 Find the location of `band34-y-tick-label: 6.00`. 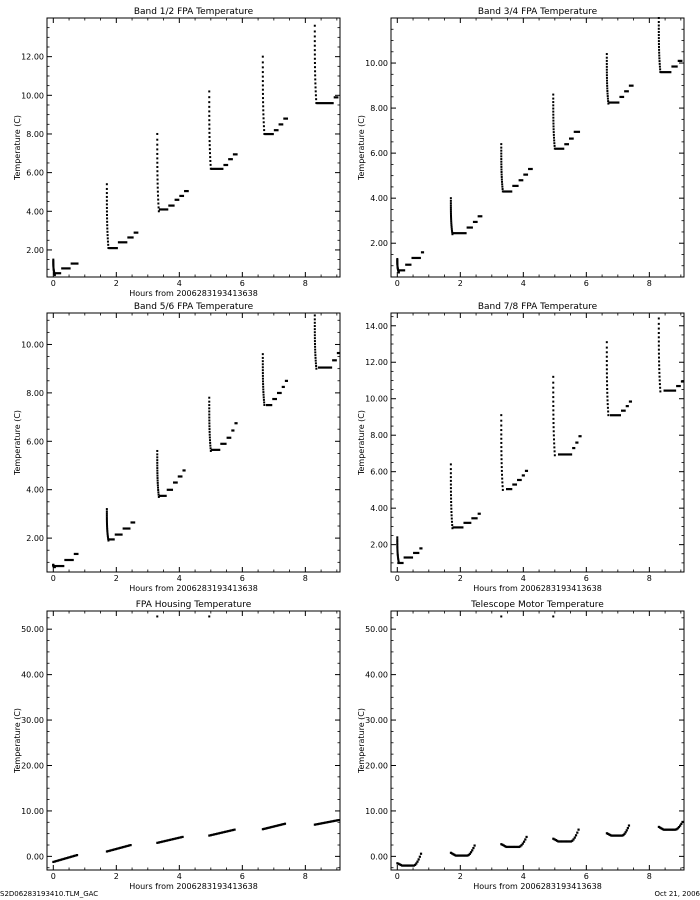

band34-y-tick-label: 6.00 is located at coordinates (379, 153).